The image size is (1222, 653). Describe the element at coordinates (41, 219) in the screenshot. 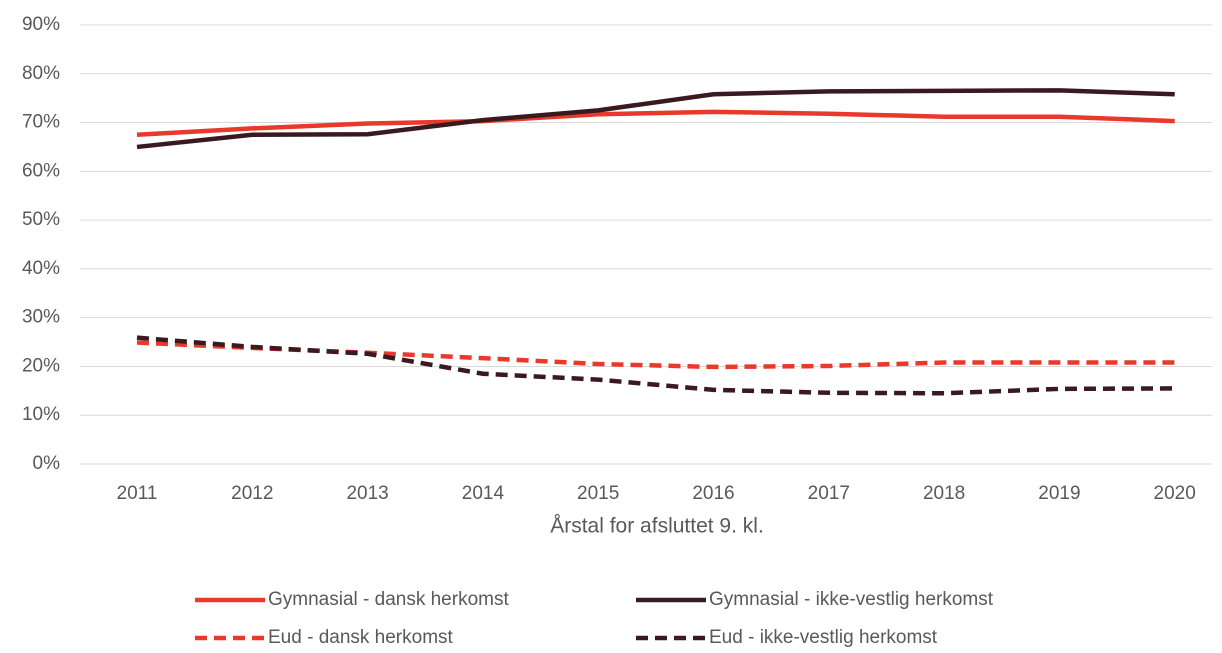

I see `y-tick-label: 50%` at that location.